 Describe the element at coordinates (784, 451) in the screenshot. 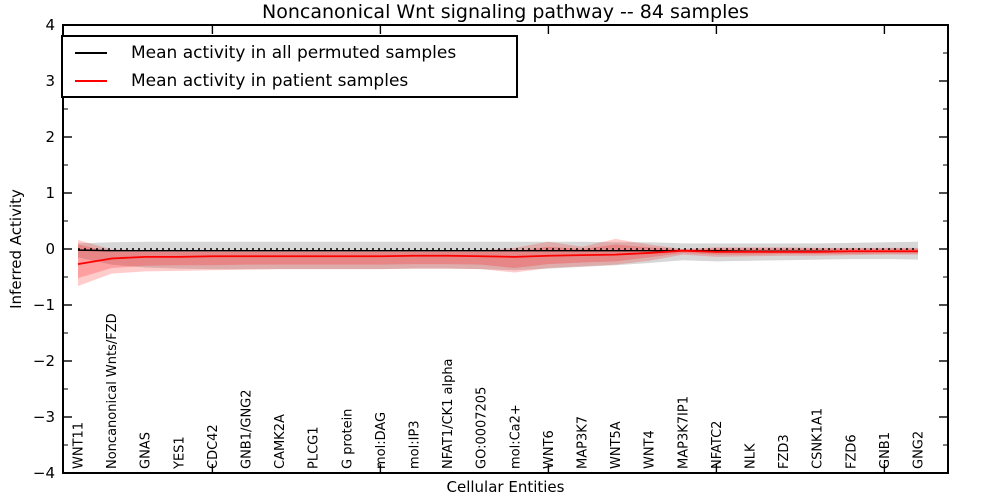

I see `x-category-label: FZD3` at that location.